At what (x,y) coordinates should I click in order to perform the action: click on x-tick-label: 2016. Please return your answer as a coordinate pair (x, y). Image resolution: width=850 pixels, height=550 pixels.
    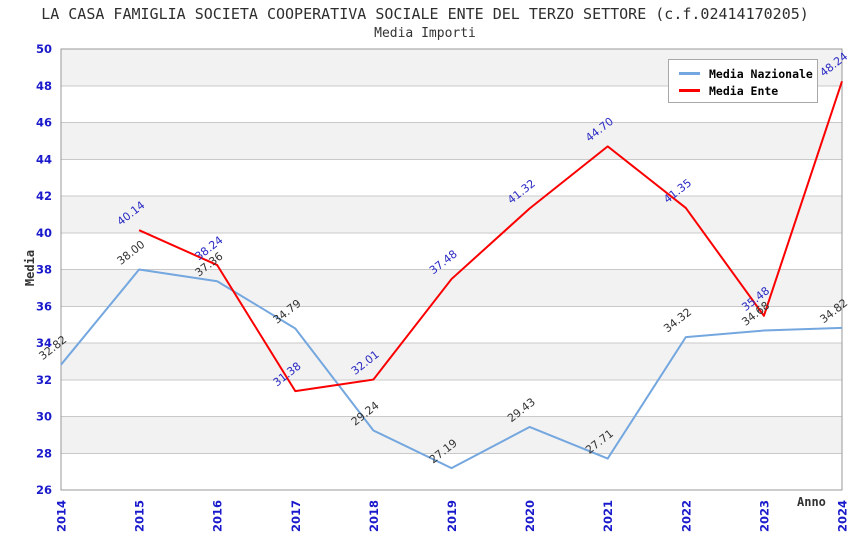
    Looking at the image, I should click on (218, 516).